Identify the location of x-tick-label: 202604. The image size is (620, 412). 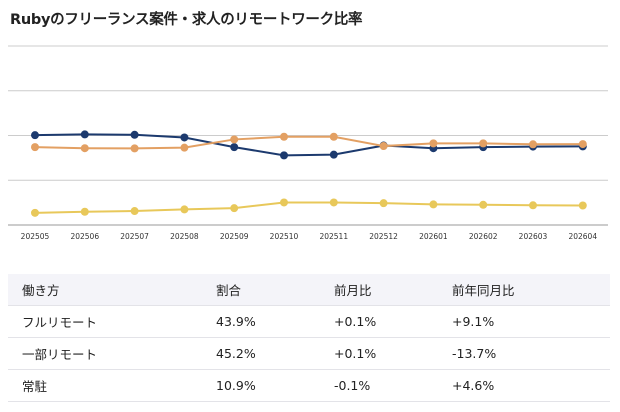
(582, 236).